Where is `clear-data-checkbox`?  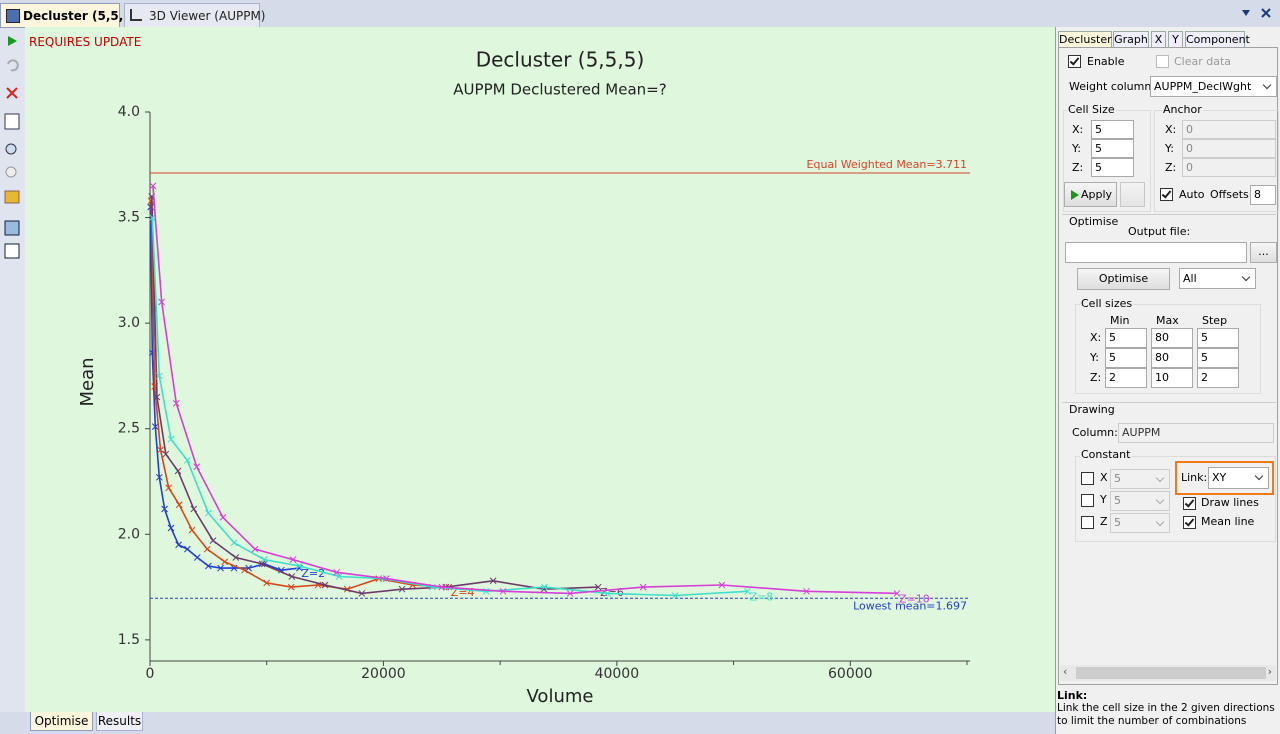
clear-data-checkbox is located at coordinates (1162, 61).